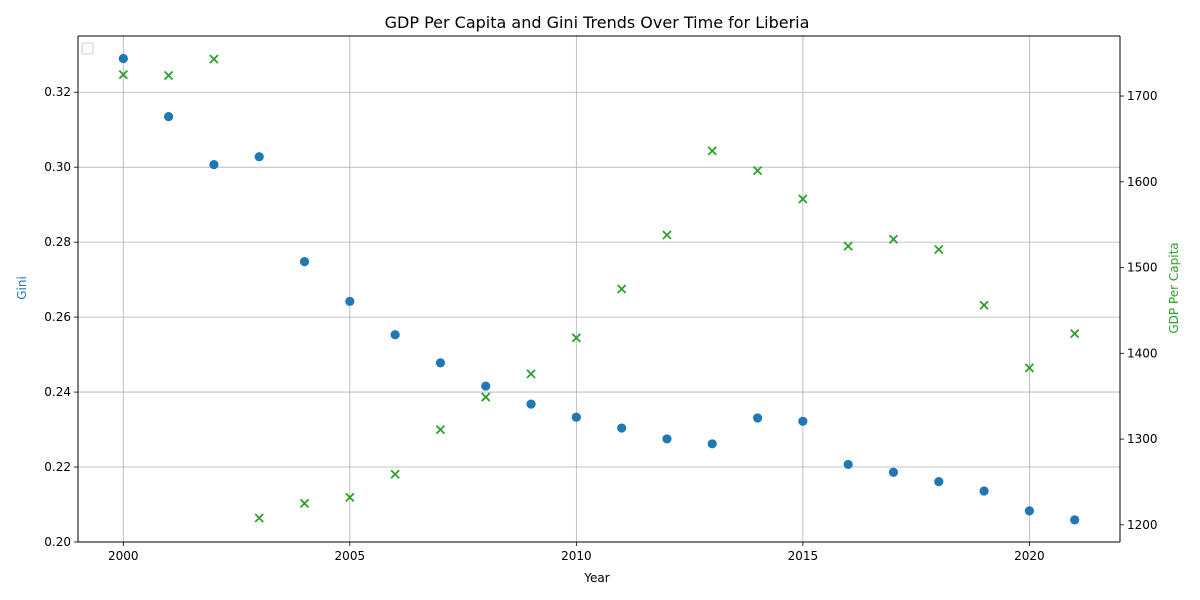 The height and width of the screenshot is (600, 1200). What do you see at coordinates (57, 242) in the screenshot?
I see `y-left-tick-label: 0.28` at bounding box center [57, 242].